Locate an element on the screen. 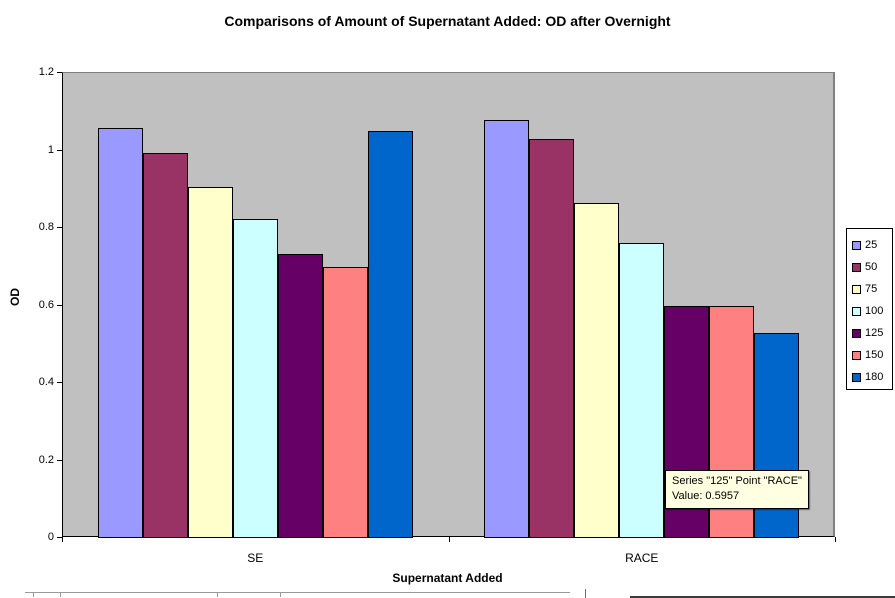 Image resolution: width=895 pixels, height=598 pixels. legend-item-180: 180 is located at coordinates (869, 377).